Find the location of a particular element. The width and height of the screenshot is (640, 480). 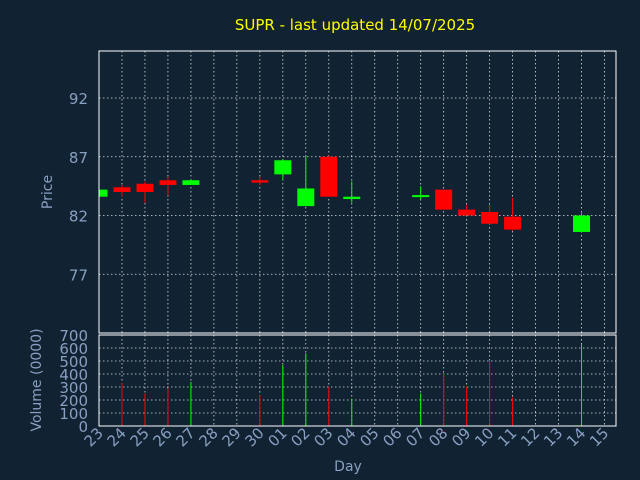

volume-tick-label: 600 is located at coordinates (73, 349).